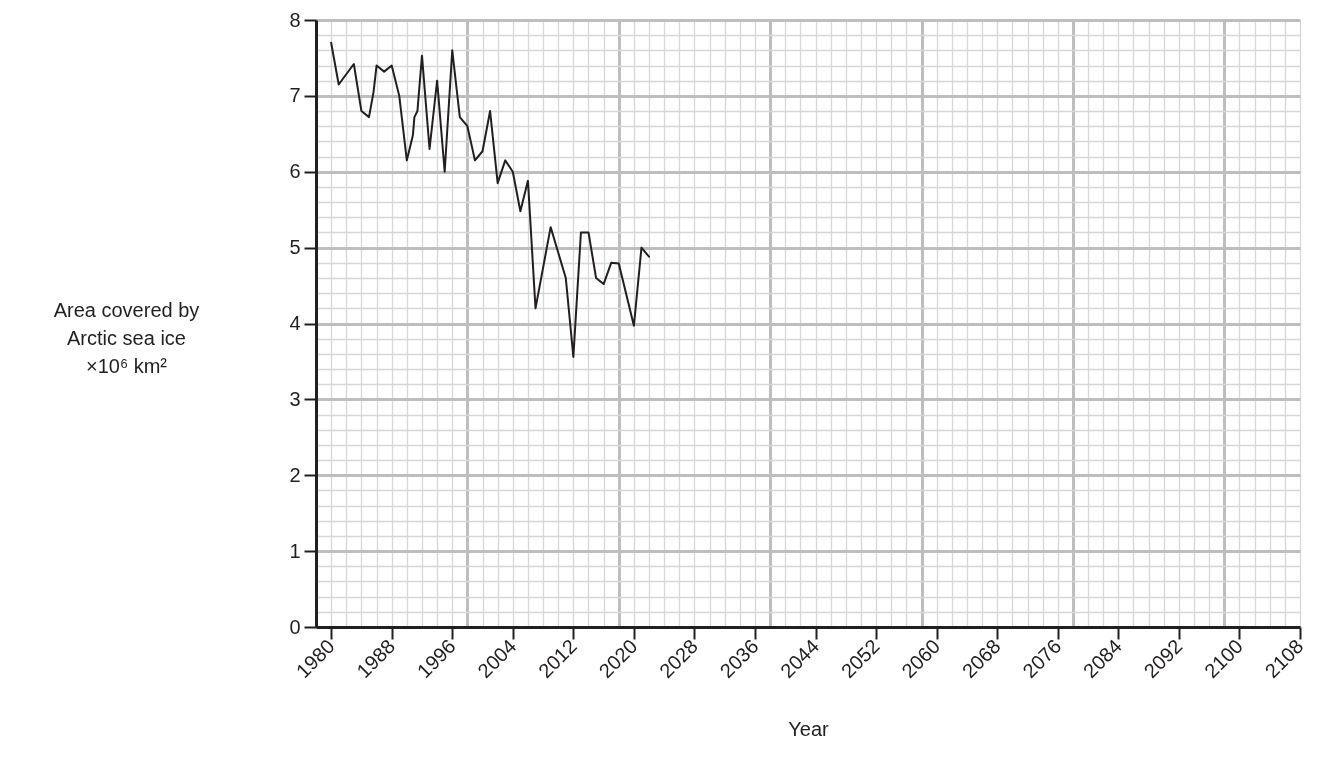  I want to click on y-tick-label: 7, so click(295, 95).